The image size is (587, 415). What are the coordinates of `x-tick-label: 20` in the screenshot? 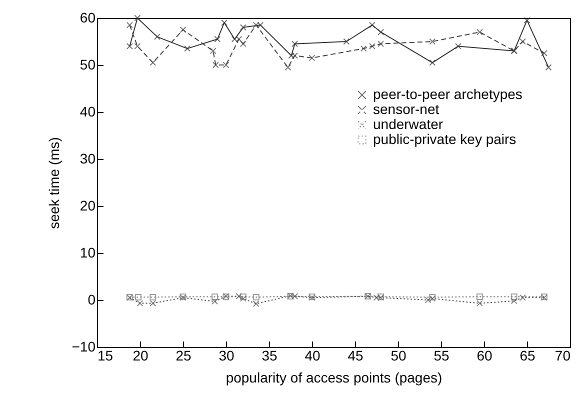 It's located at (140, 356).